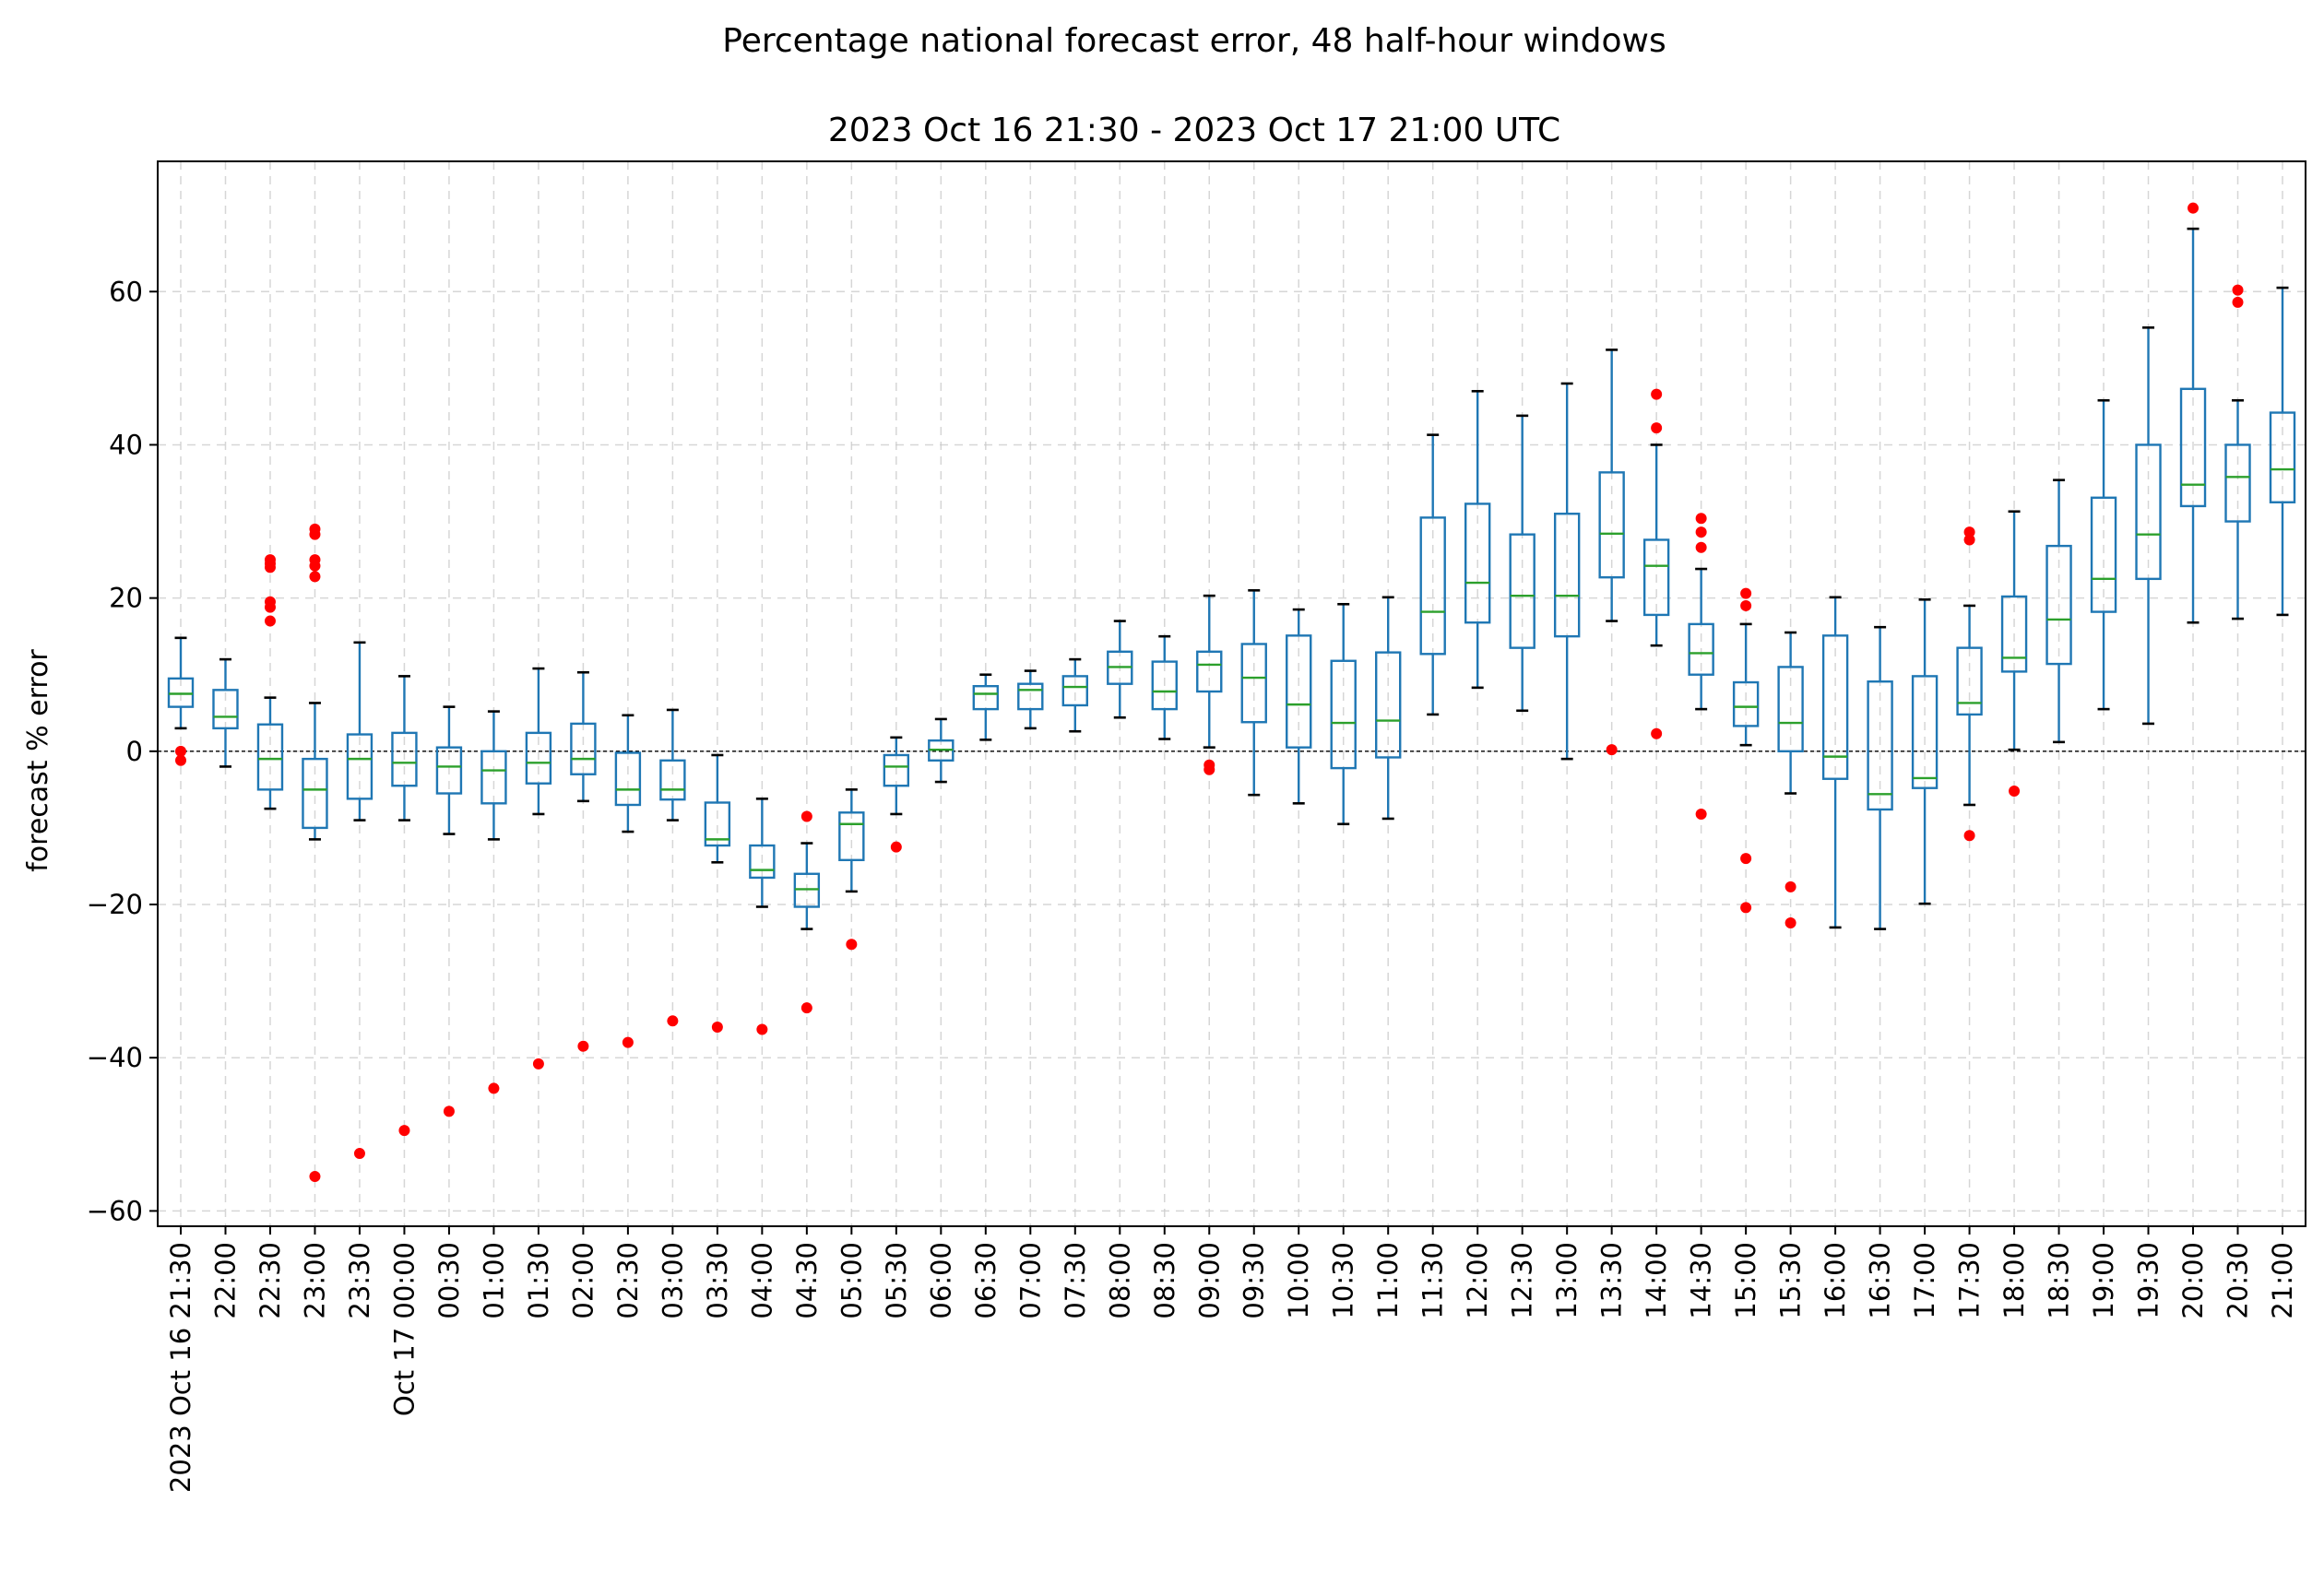 The height and width of the screenshot is (1572, 2324). What do you see at coordinates (2103, 1280) in the screenshot?
I see `x-tick-label: 19:00` at bounding box center [2103, 1280].